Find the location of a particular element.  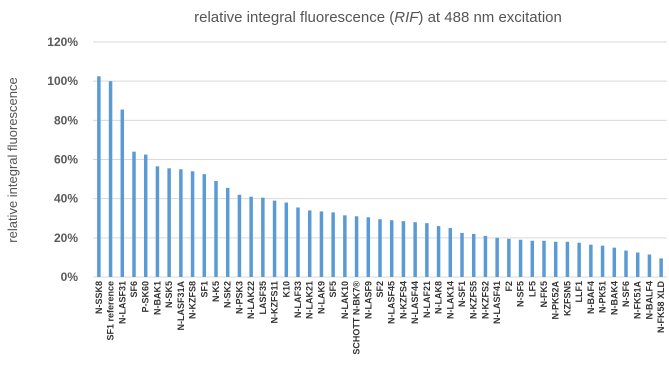

x-tick-label: N-LAK22 is located at coordinates (251, 300).